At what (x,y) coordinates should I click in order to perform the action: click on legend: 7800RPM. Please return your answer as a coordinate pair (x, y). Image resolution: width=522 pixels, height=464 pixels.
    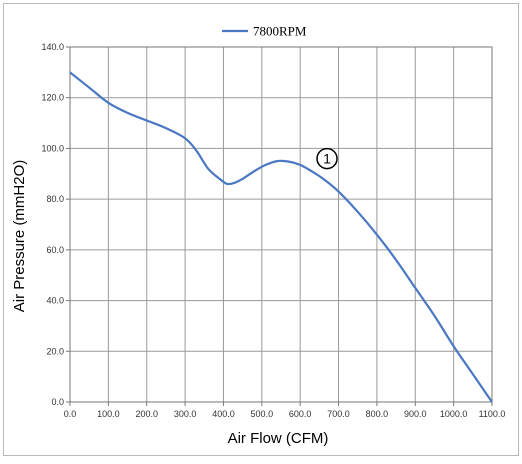
    Looking at the image, I should click on (264, 31).